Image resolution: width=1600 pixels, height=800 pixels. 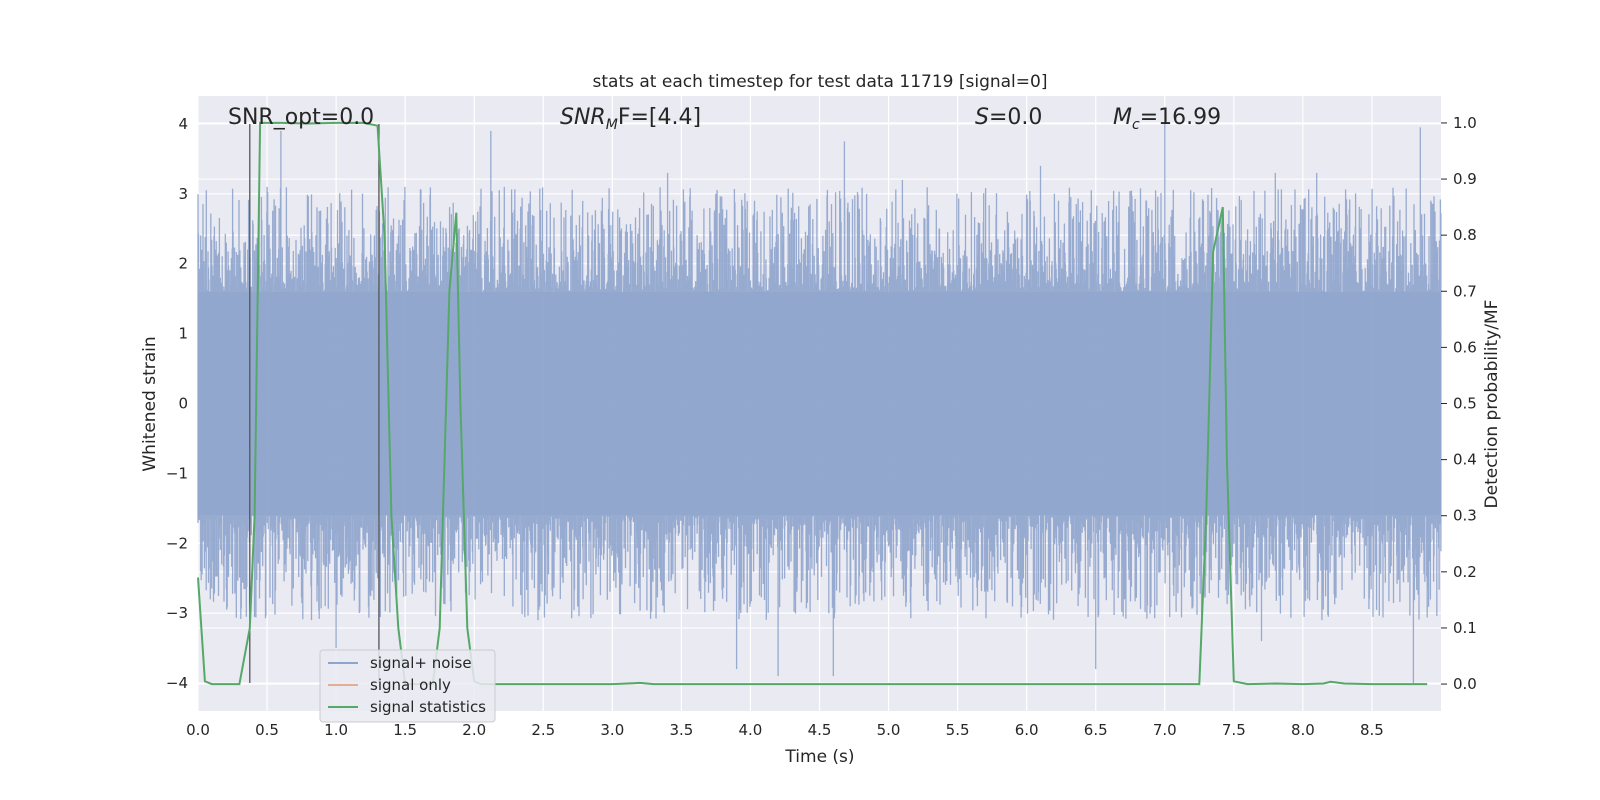 I want to click on x-tick-label-2: 1.0, so click(x=336, y=730).